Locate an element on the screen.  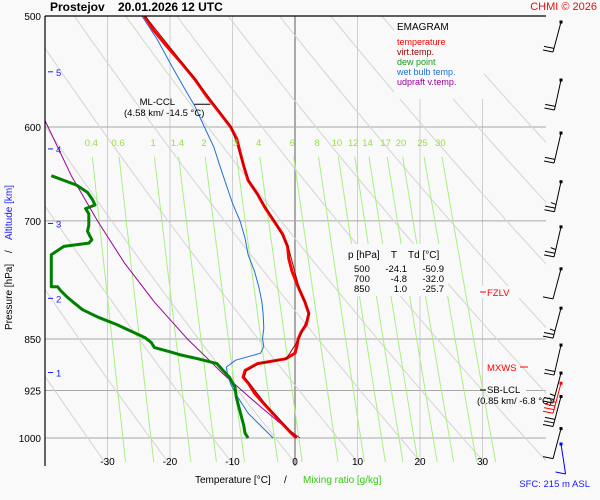
mixing-ratio-labels: 0.4 0.6 1 1.4 2 3 4 6 8 10 12 14 17 20 25 30 is located at coordinates (265, 143).